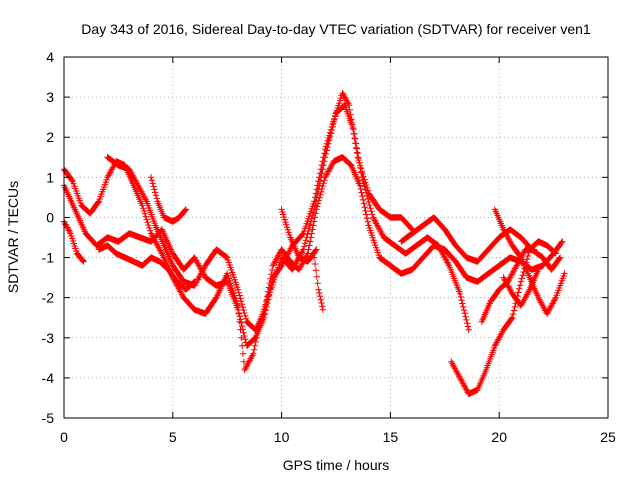  I want to click on y-tick-label: -3, so click(48, 338).